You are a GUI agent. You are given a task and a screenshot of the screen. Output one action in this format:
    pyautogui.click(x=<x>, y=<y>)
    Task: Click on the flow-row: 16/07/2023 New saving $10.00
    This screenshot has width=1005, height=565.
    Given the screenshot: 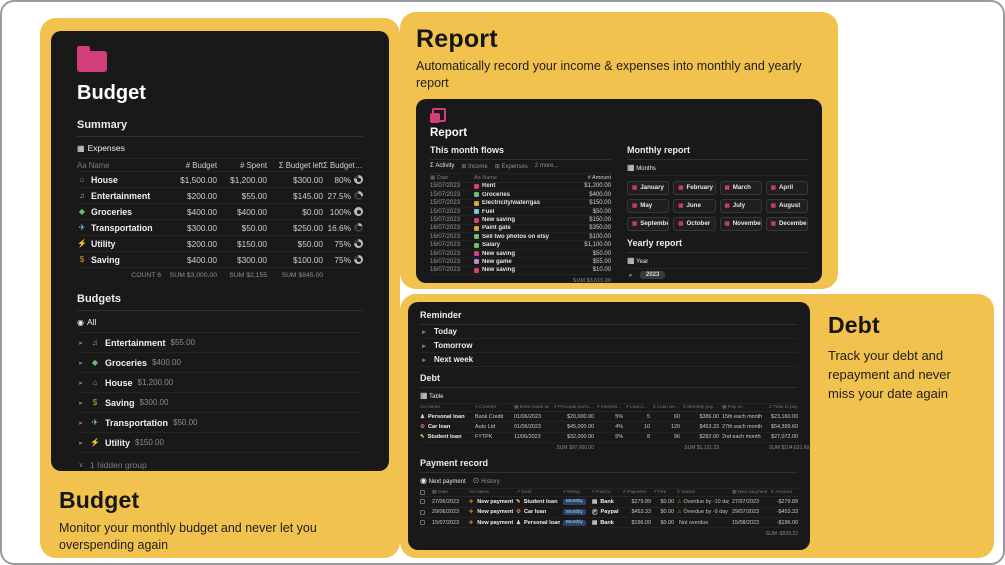 What is the action you would take?
    pyautogui.click(x=520, y=271)
    